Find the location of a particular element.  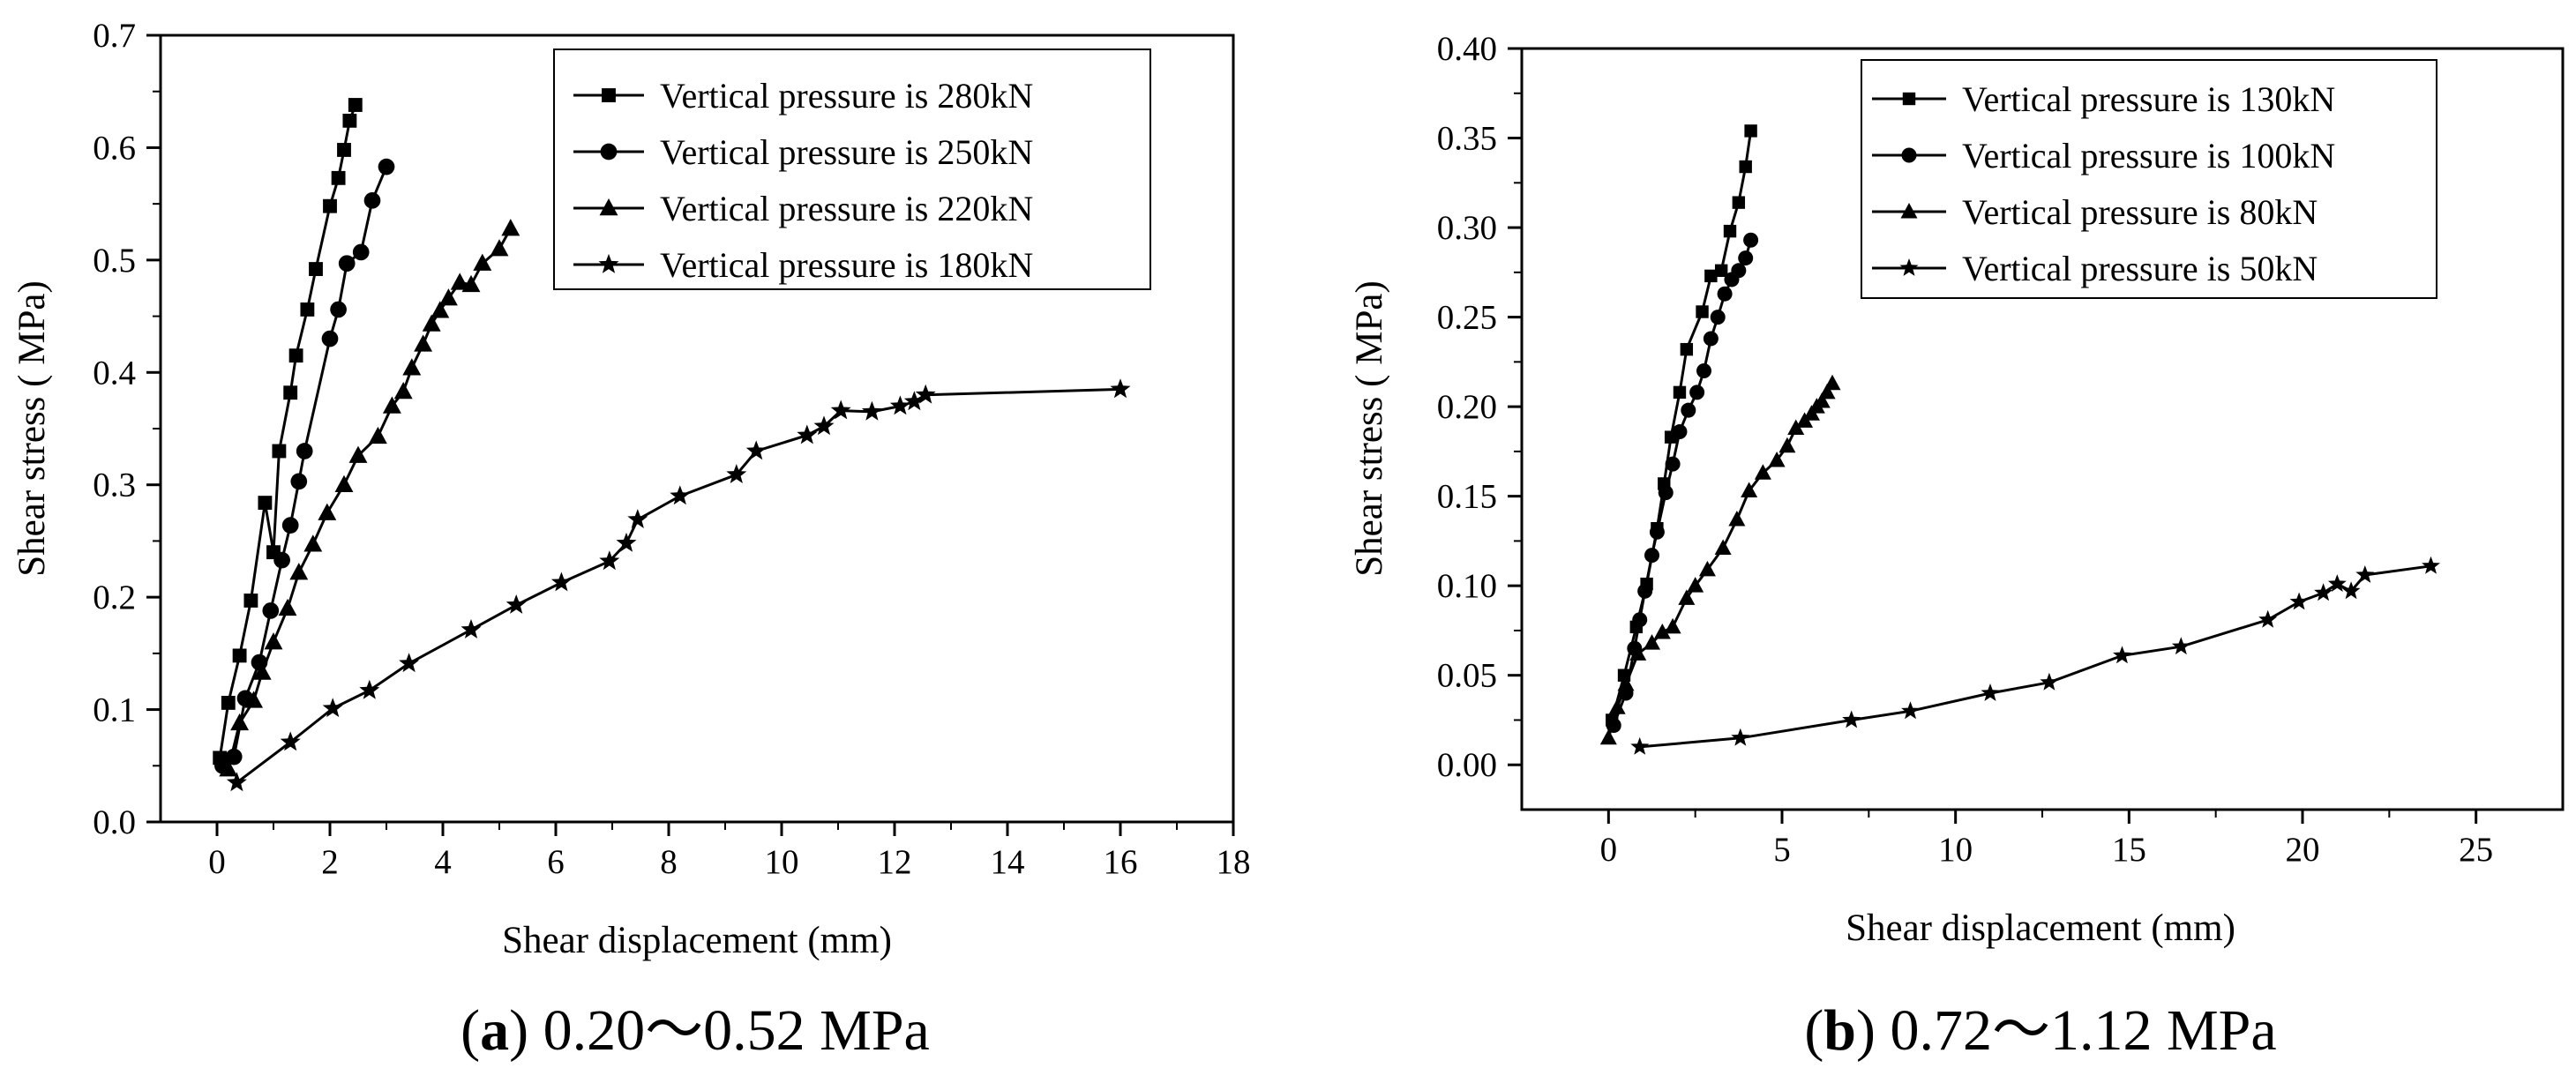

x-tick-label: 25 is located at coordinates (2476, 850).